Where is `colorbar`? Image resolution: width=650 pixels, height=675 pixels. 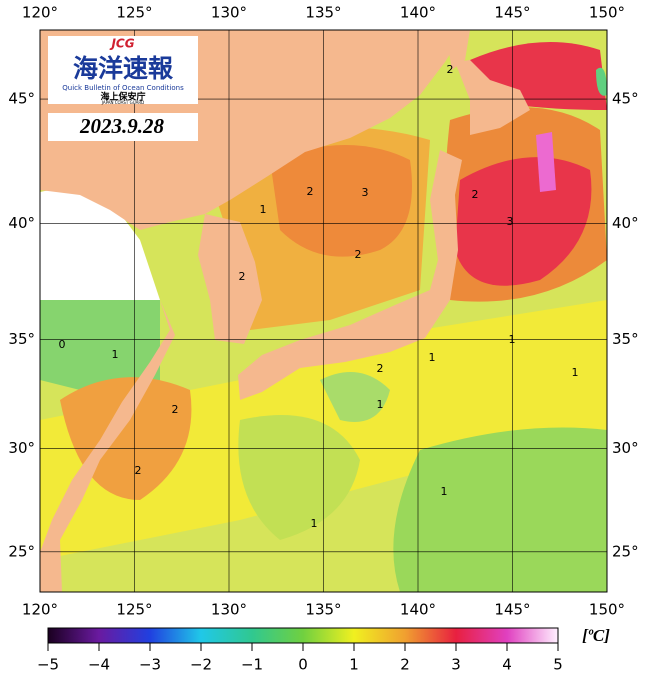 colorbar is located at coordinates (303, 635).